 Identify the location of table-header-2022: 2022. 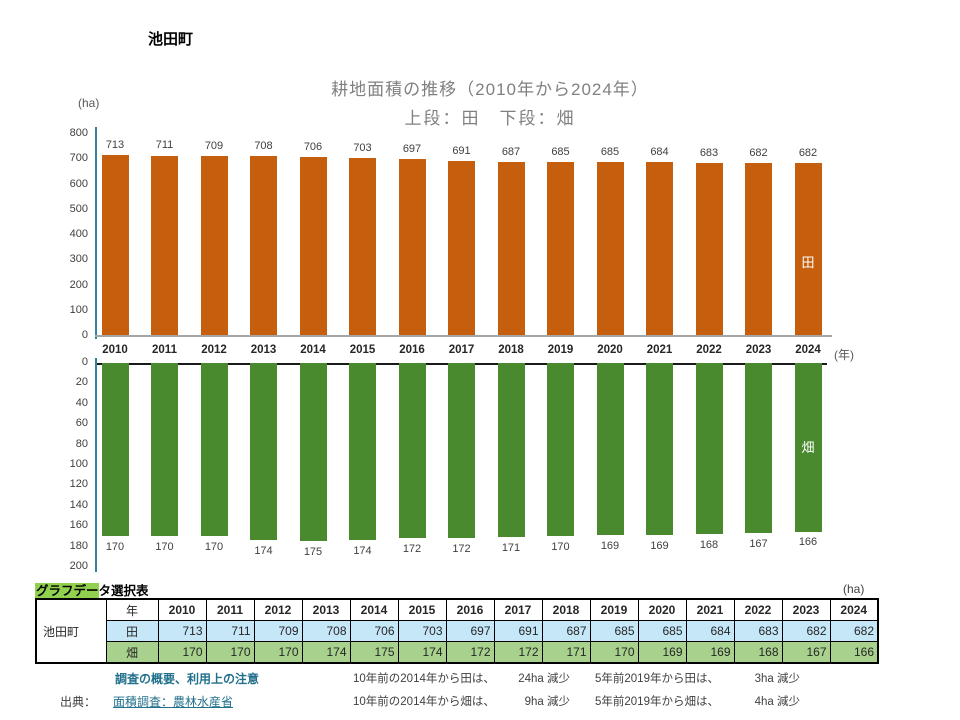
(758, 609).